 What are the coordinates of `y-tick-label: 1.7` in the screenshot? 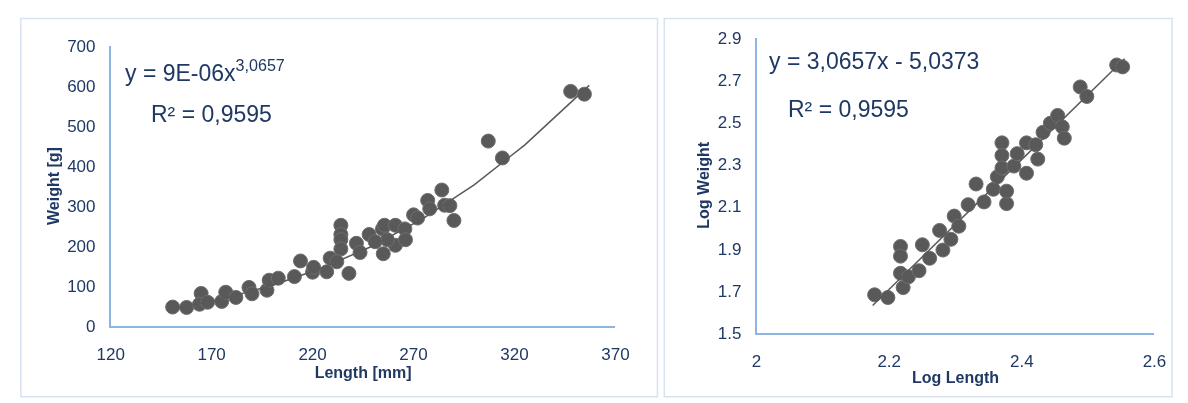 It's located at (729, 291).